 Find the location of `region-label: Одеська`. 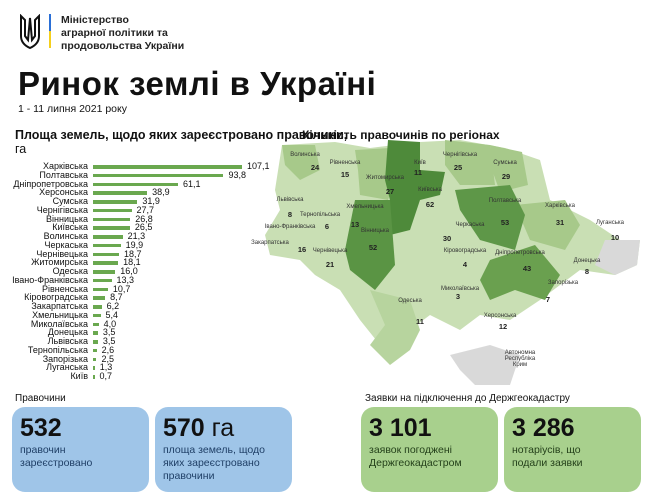

region-label: Одеська is located at coordinates (410, 301).